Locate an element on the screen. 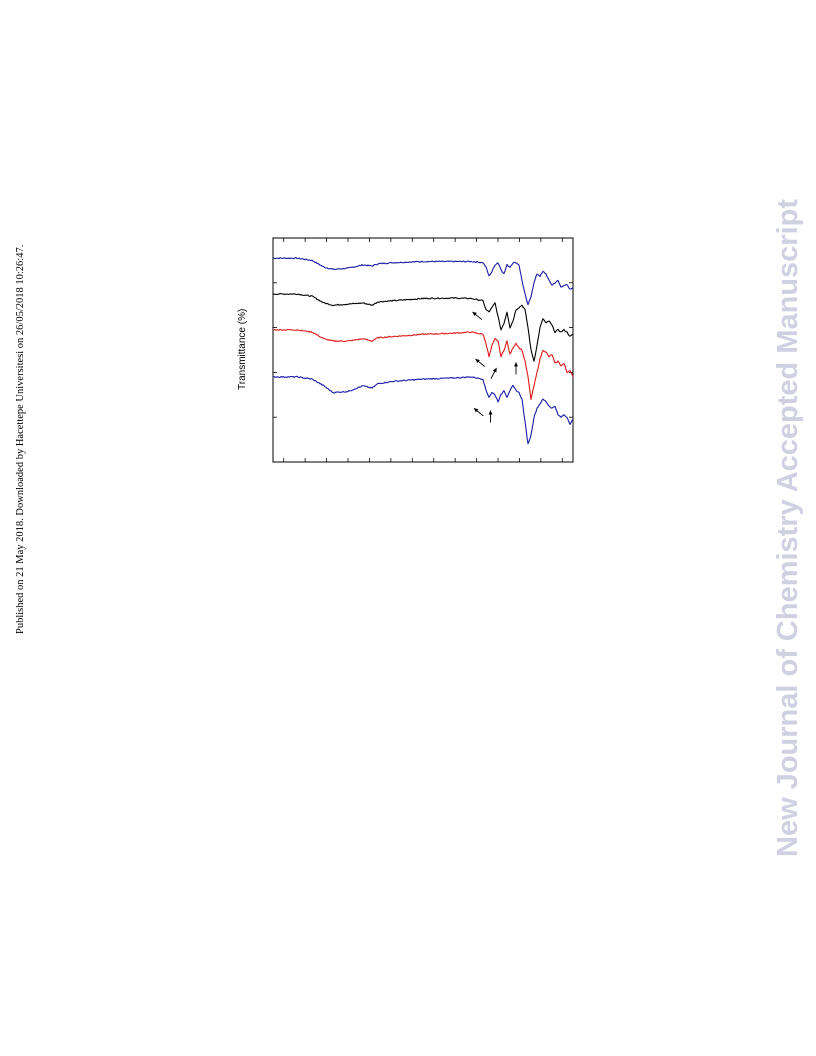  spectra-series is located at coordinates (423, 351).